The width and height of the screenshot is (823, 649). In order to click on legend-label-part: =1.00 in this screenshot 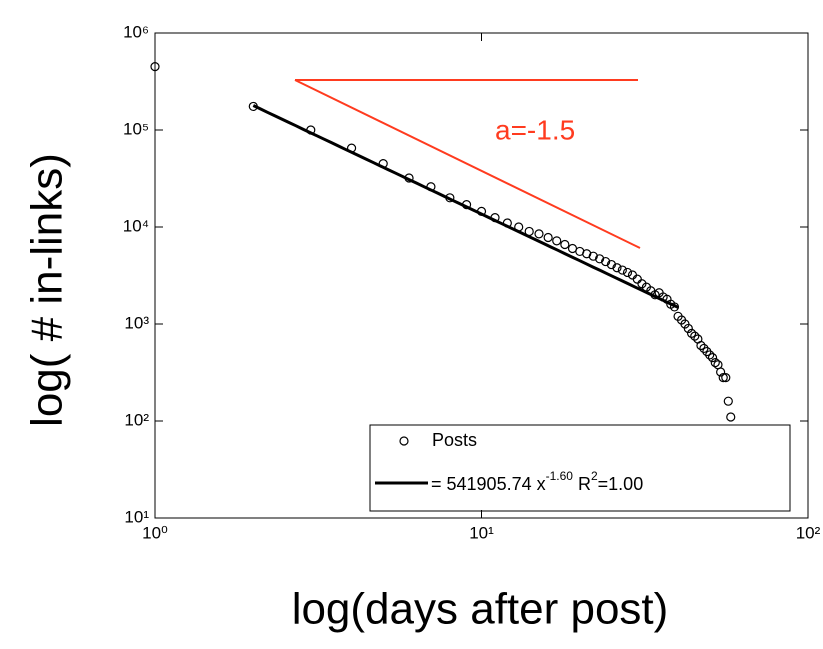, I will do `click(621, 484)`.